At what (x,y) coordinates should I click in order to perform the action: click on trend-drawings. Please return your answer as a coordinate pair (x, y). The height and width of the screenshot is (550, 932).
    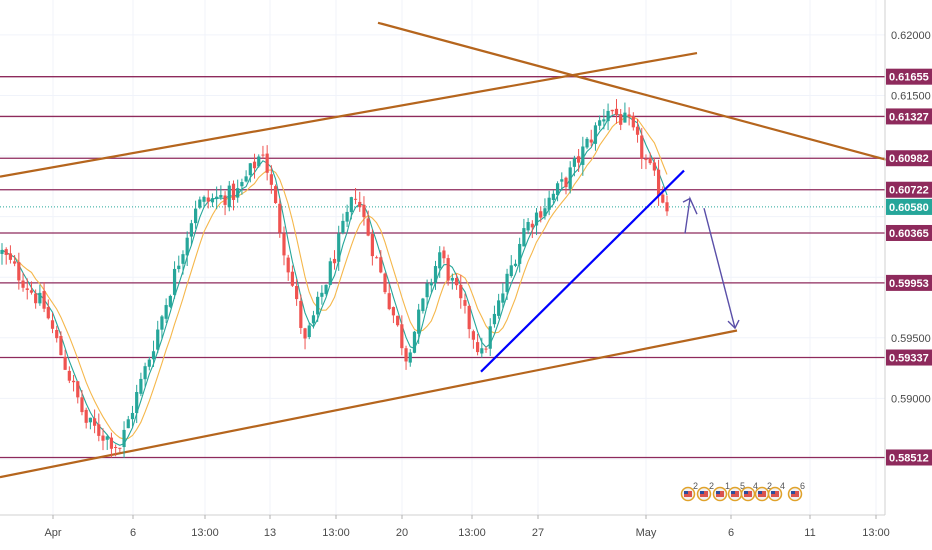
    Looking at the image, I should click on (610, 271).